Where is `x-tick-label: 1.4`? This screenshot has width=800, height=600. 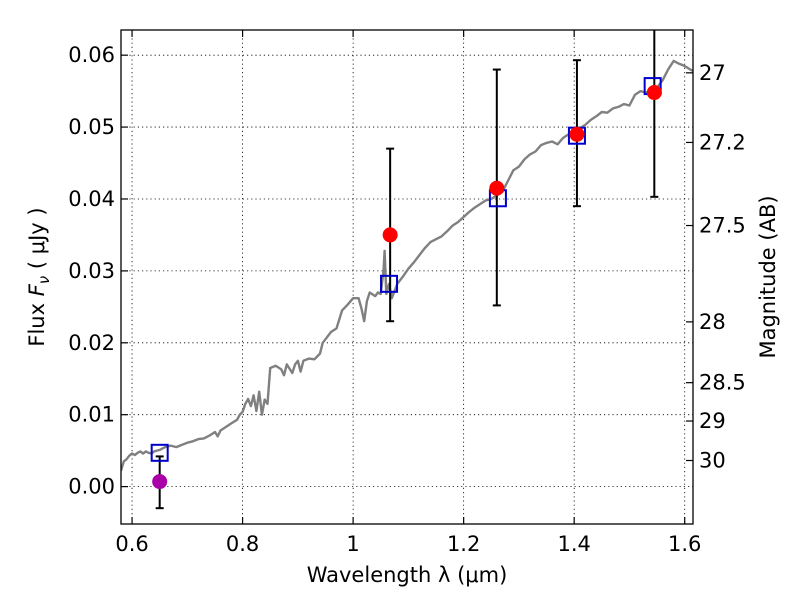
x-tick-label: 1.4 is located at coordinates (573, 544).